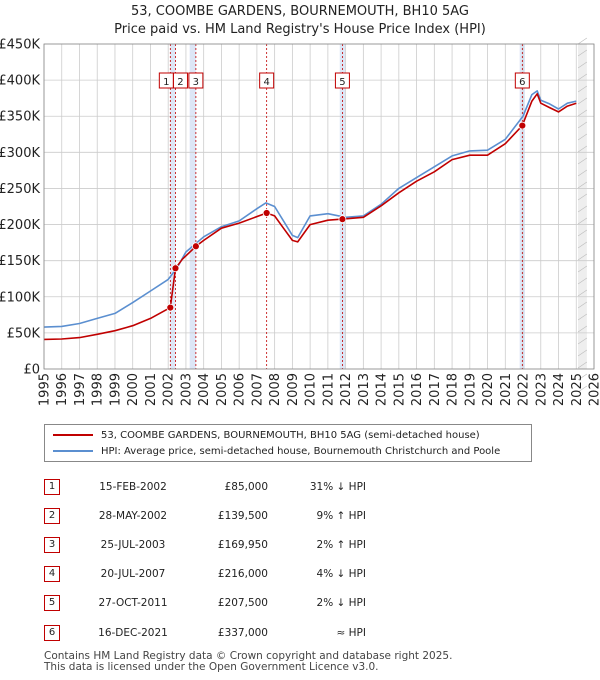  Describe the element at coordinates (133, 515) in the screenshot. I see `sale-date: 28-MAY-2002` at that location.